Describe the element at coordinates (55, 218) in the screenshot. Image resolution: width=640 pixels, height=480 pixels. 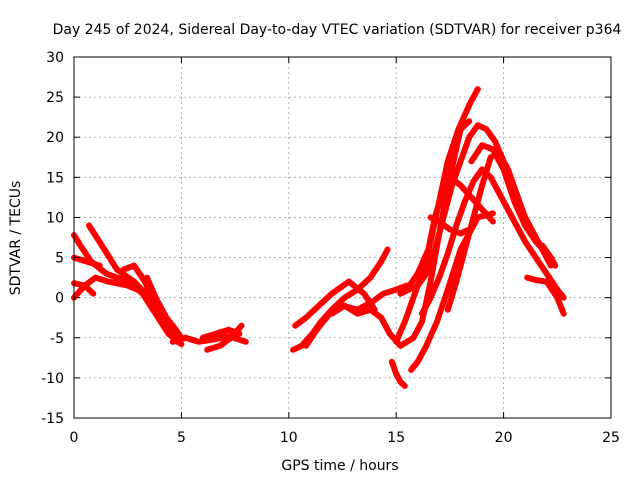
I see `y-tick-label: 10` at that location.